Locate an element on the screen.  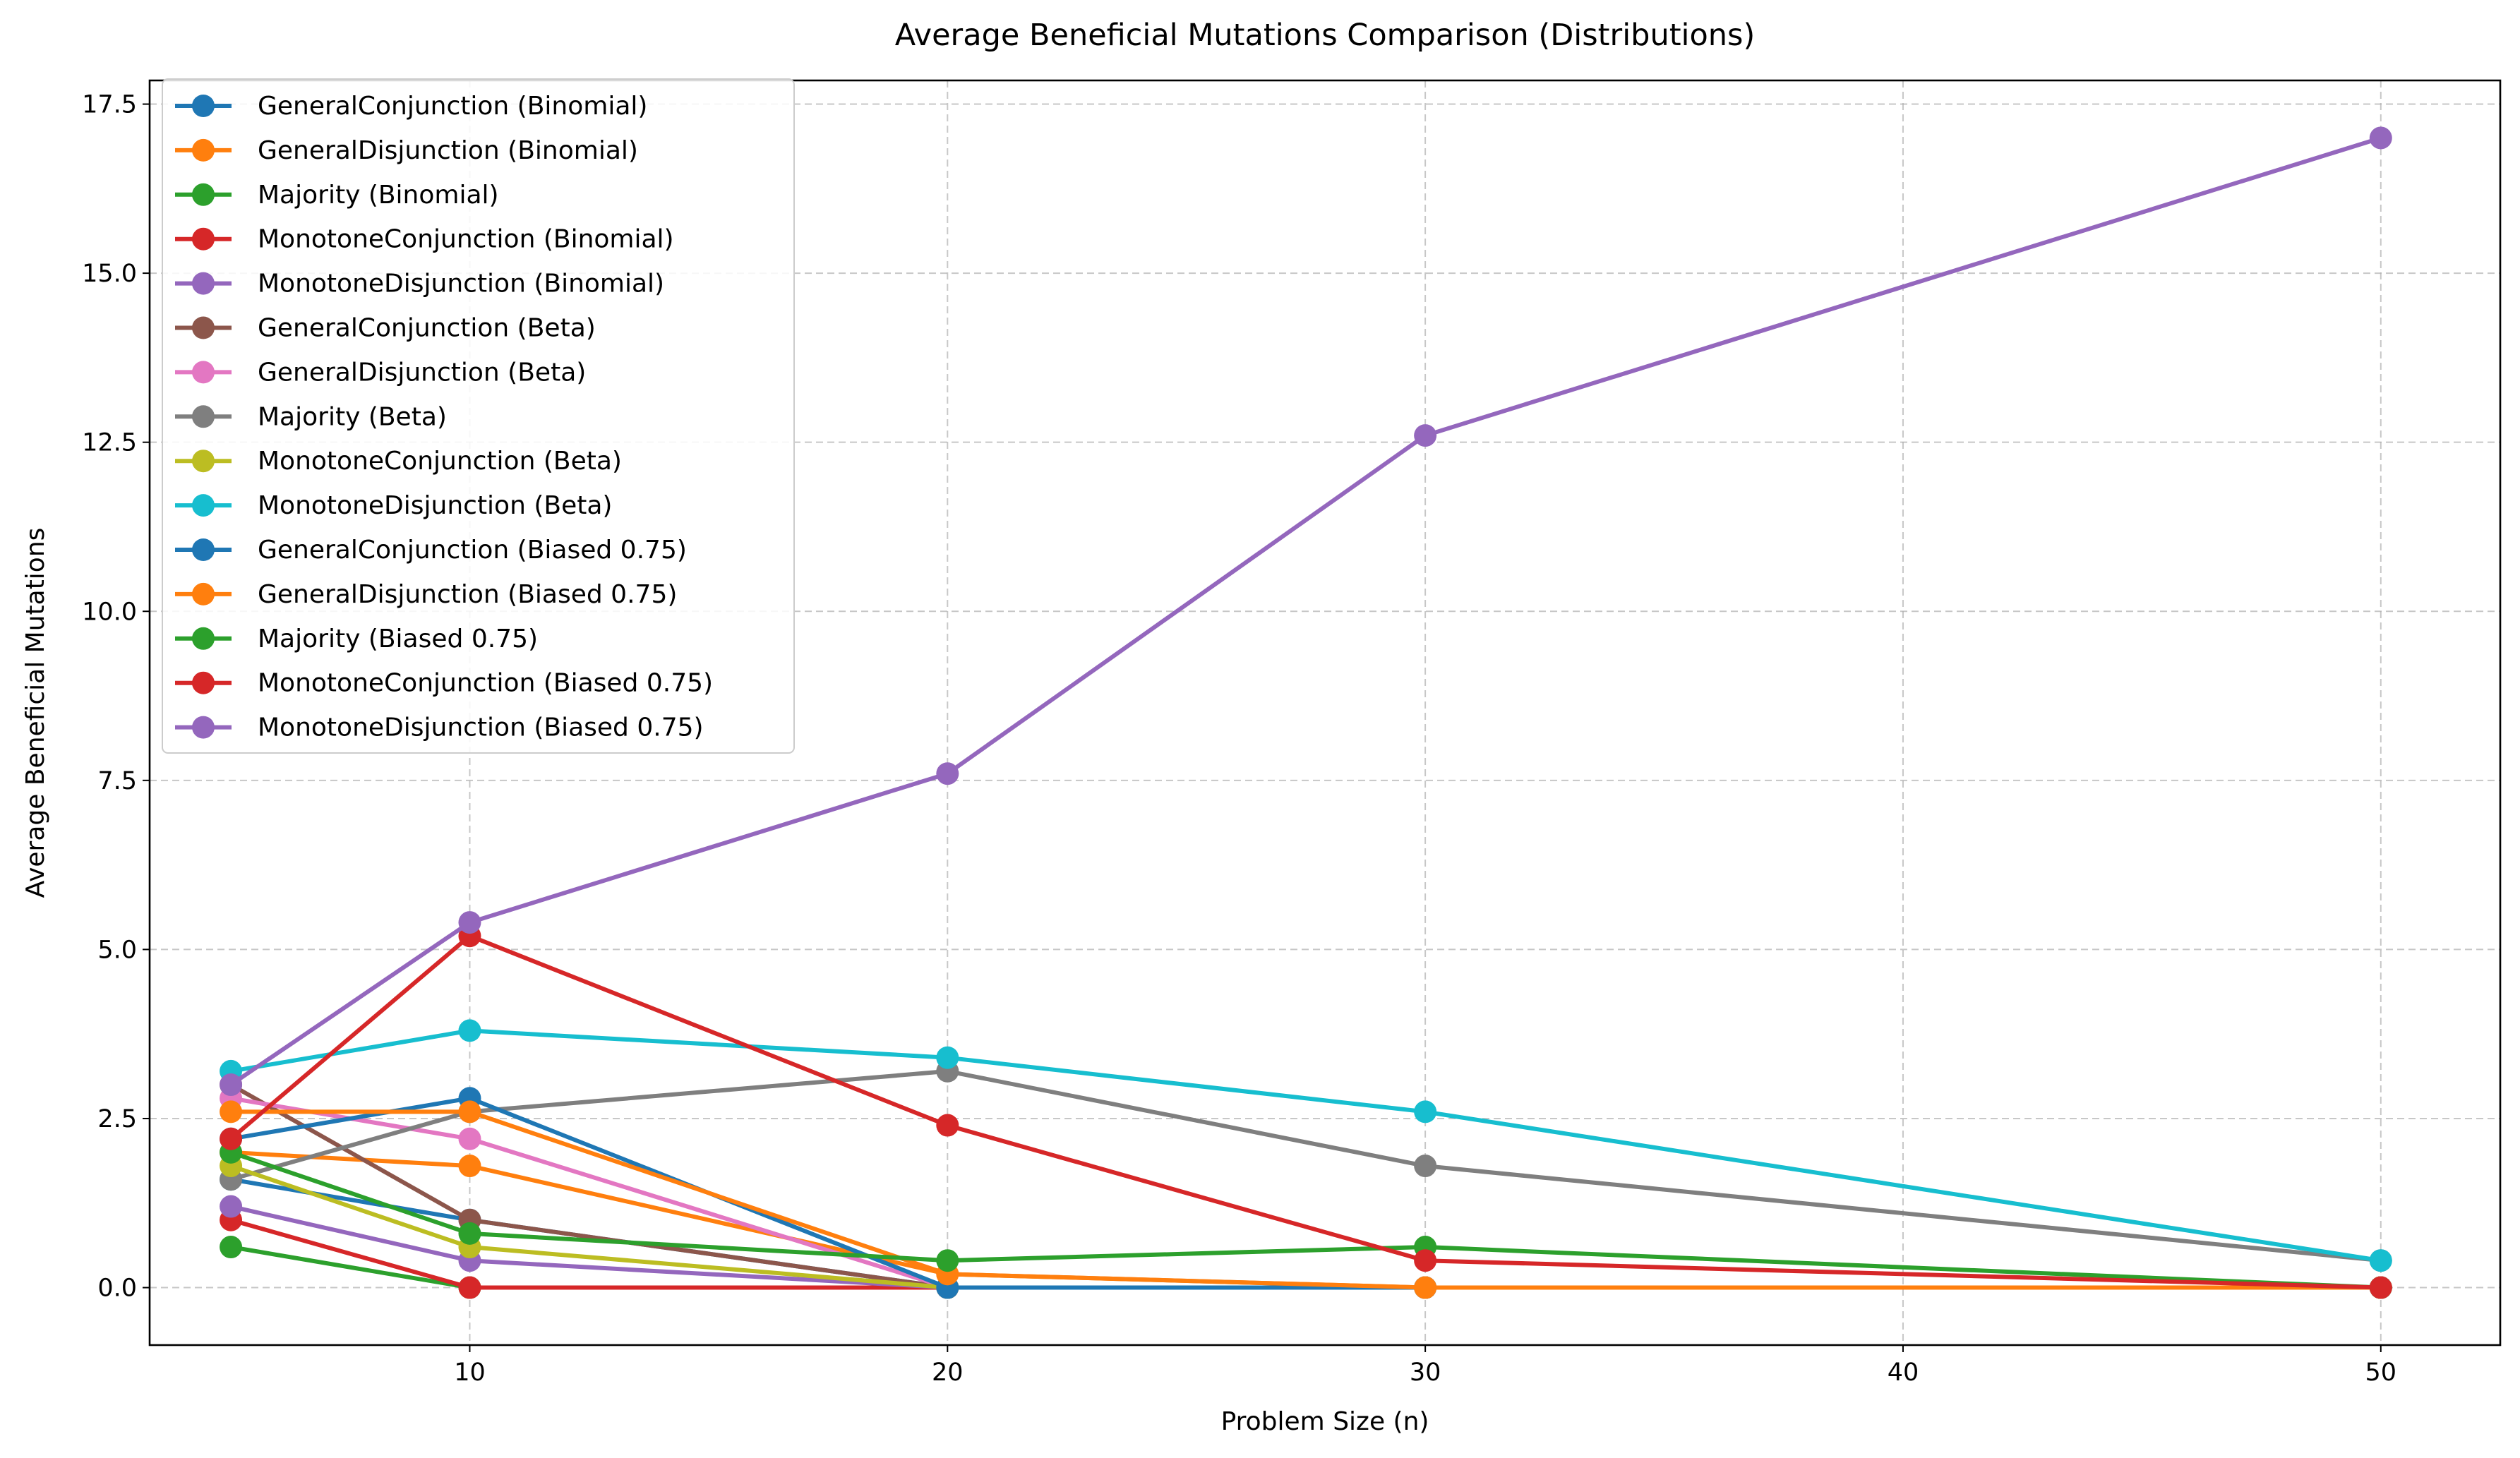
legend-label: GeneralDisjunction (Binomial) is located at coordinates (448, 150).